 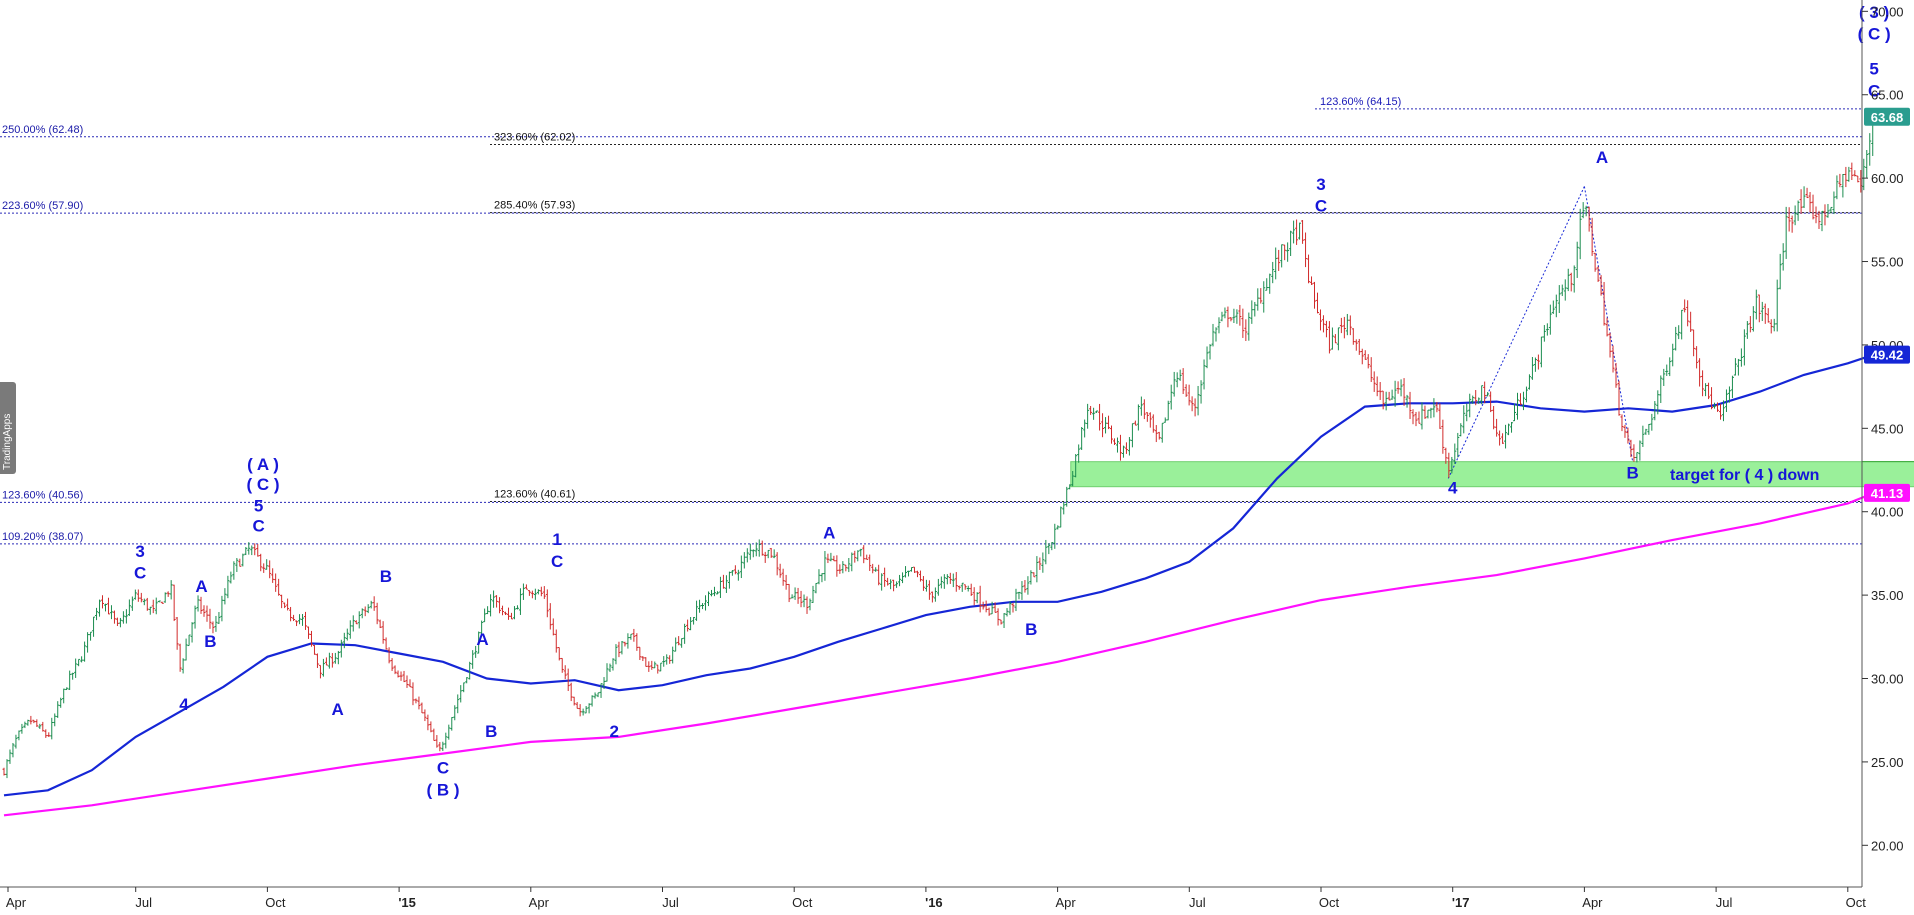 I want to click on fib-level-label: 123.60% (64.15), so click(x=1360, y=102).